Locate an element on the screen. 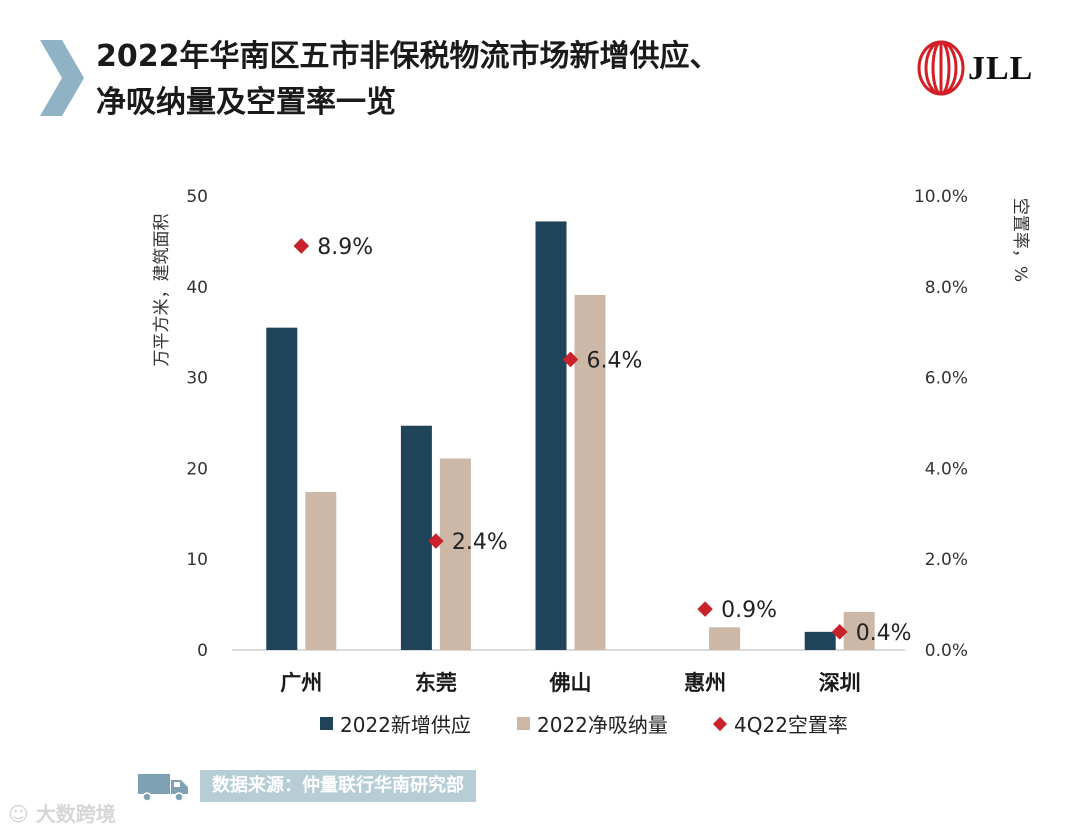 This screenshot has height=834, width=1080. x-tick-label: 东莞 is located at coordinates (436, 683).